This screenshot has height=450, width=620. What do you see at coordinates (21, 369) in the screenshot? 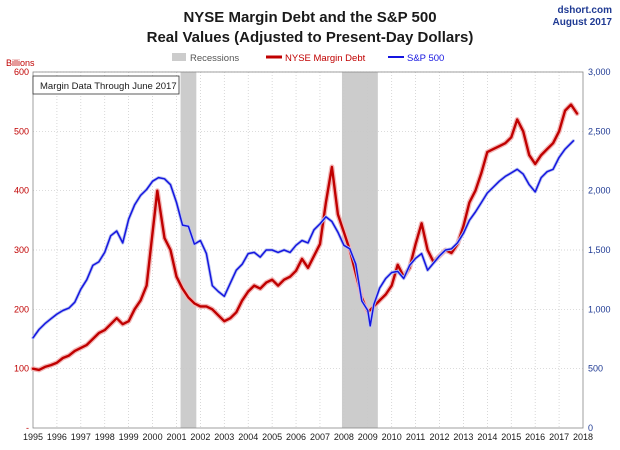
I see `y-tick-left-1: 100` at bounding box center [21, 369].